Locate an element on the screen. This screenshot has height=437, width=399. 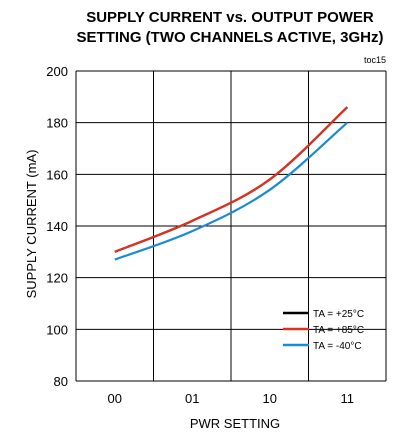
chart-tag: toc15 is located at coordinates (375, 60).